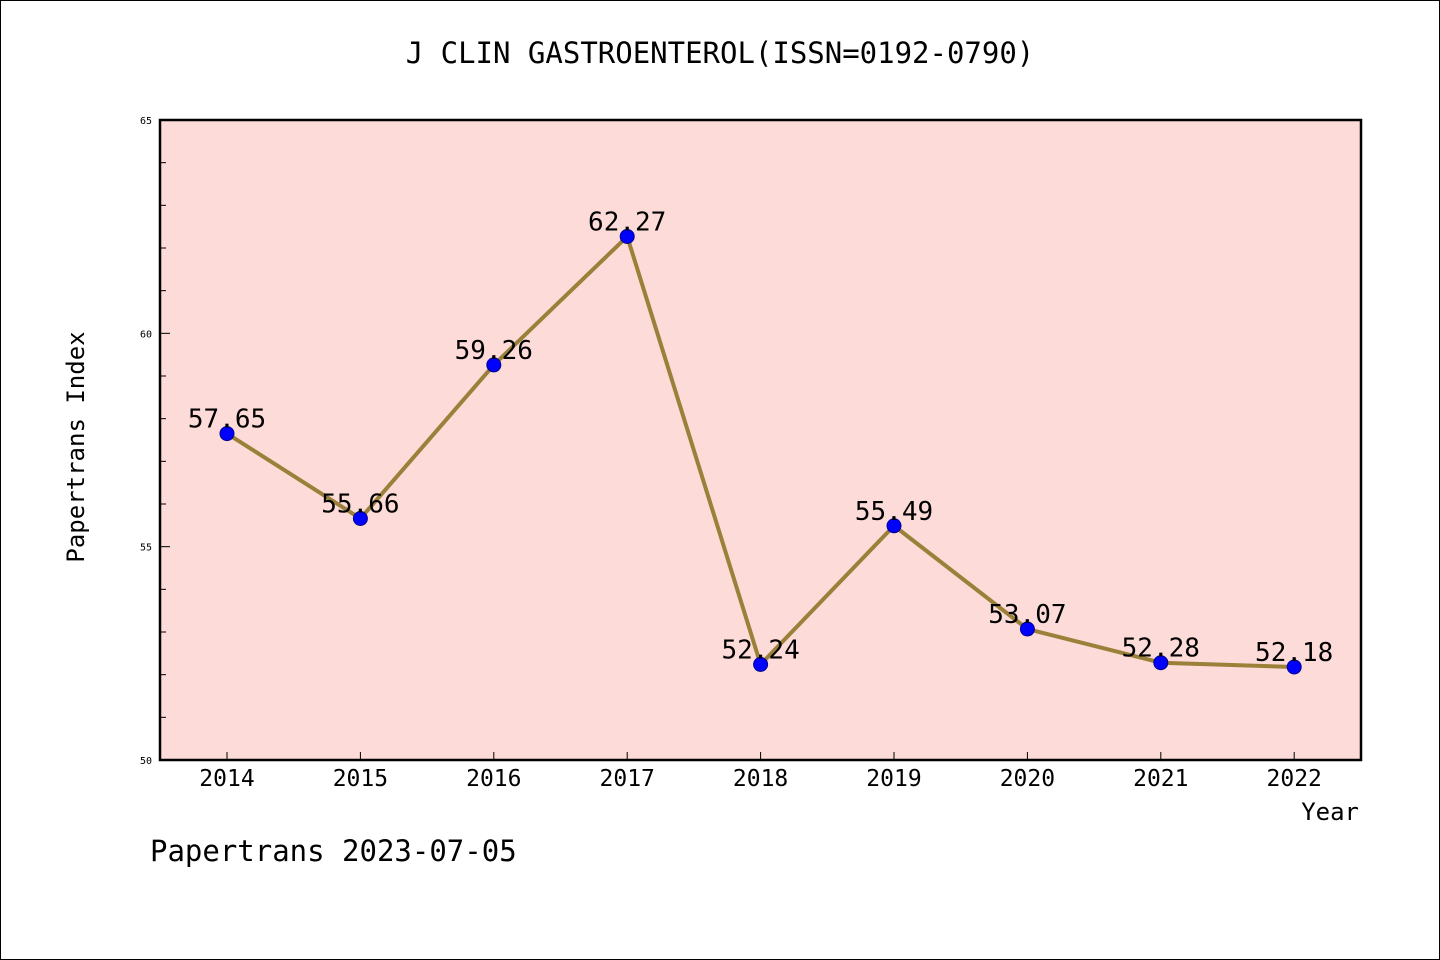  What do you see at coordinates (1160, 779) in the screenshot?
I see `x-tick-label: 2021` at bounding box center [1160, 779].